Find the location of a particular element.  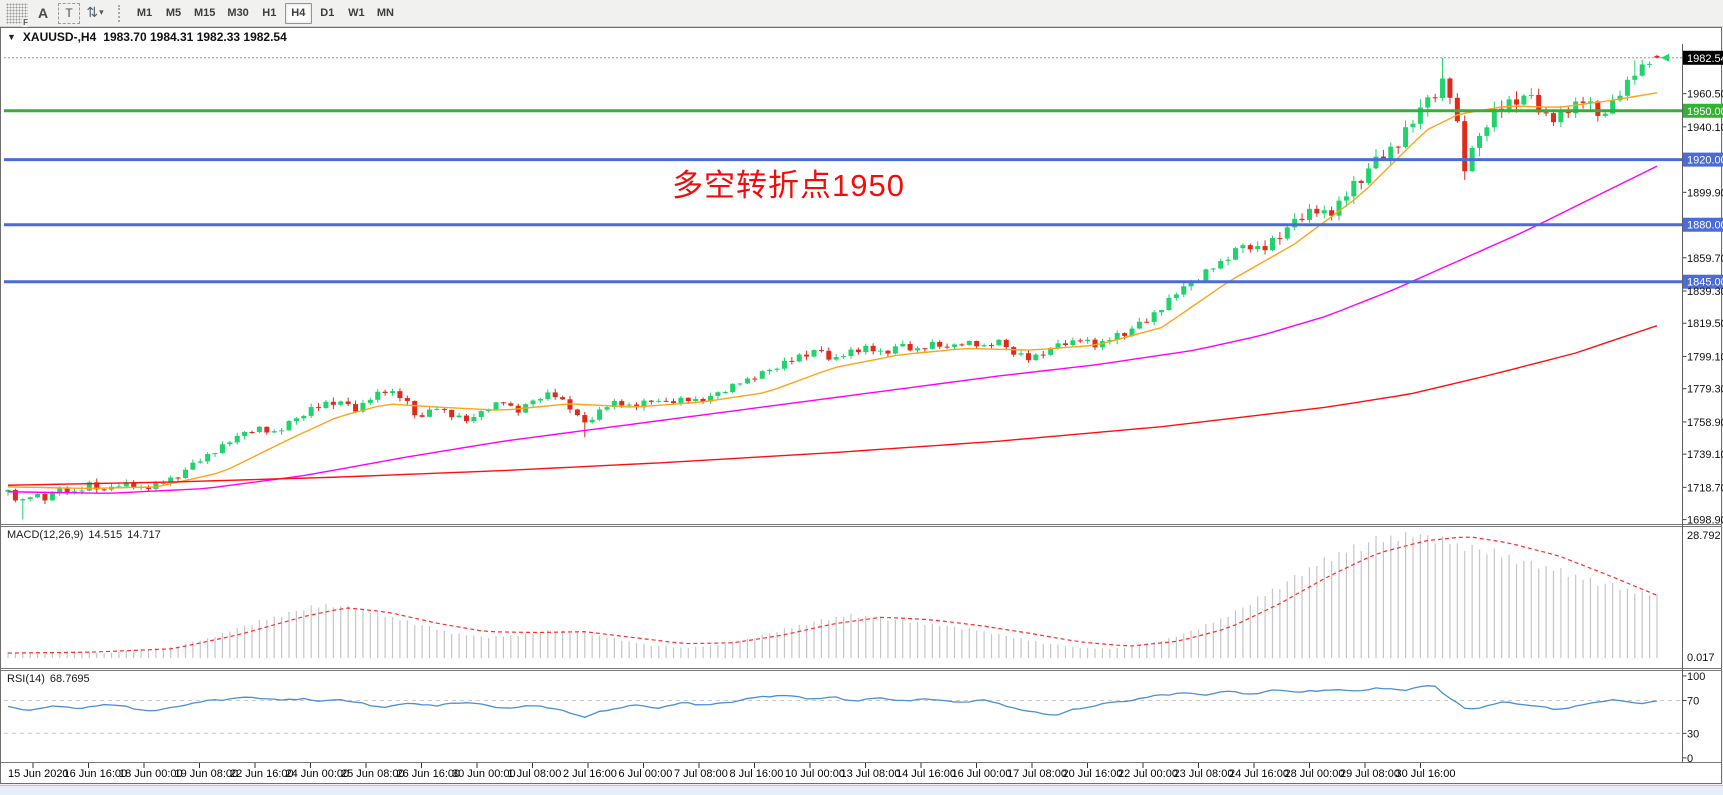

chart-ohlc-values: 1983.70 1984.31 1982.33 1982.54 is located at coordinates (195, 37).